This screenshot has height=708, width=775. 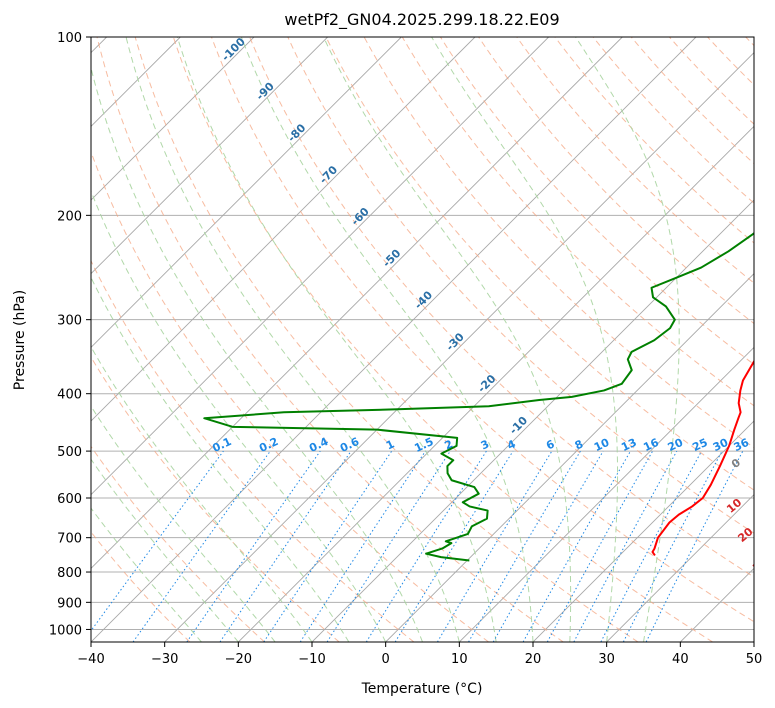 I want to click on temperature-profile-line, so click(x=702, y=458).